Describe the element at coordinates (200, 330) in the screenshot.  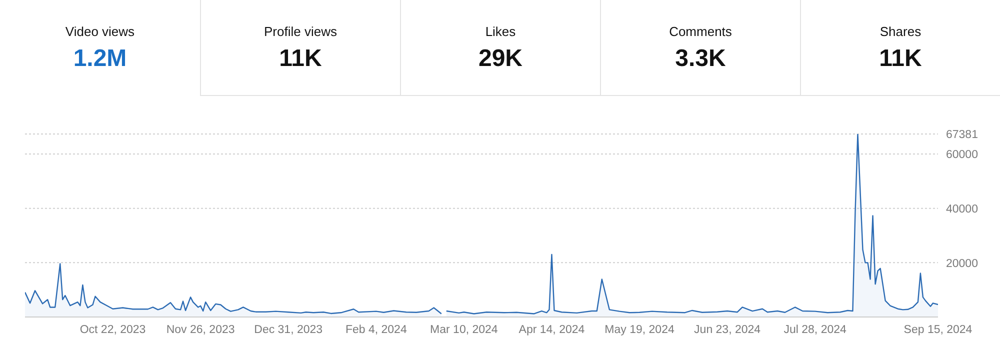
I see `x-tick-label: Nov 26, 2023` at that location.